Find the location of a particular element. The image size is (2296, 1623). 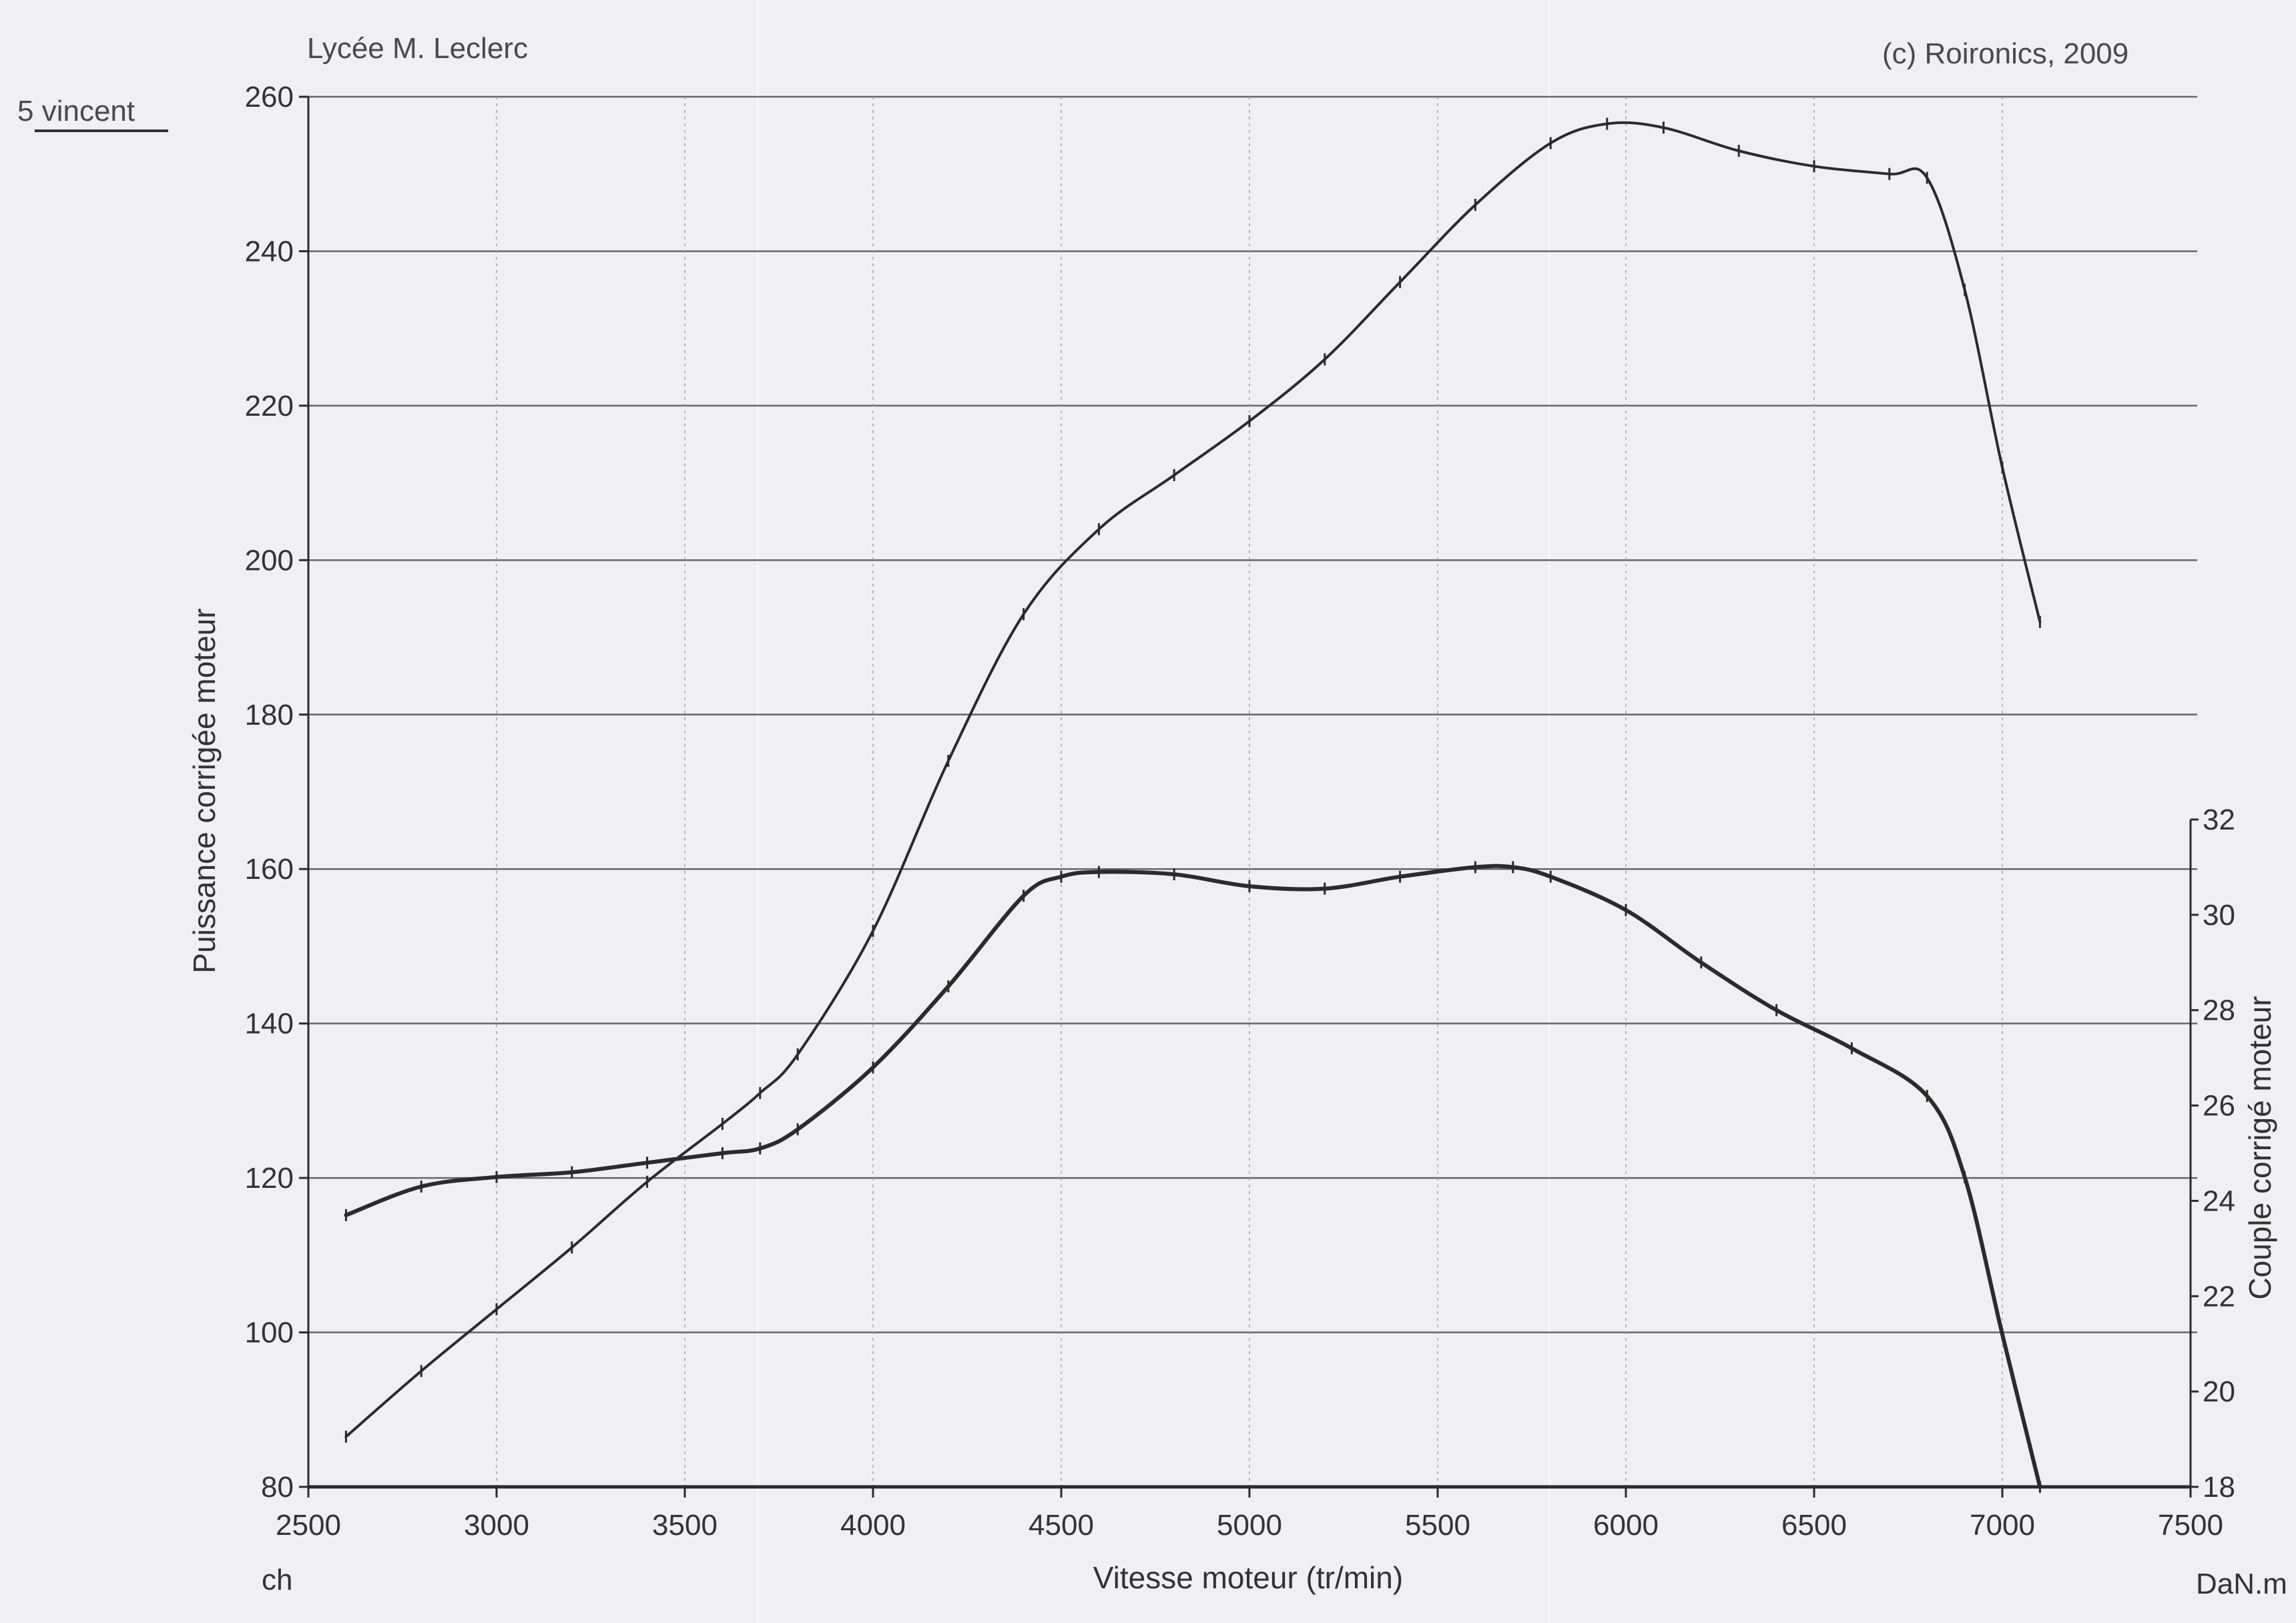

x-tick-label: 6000 is located at coordinates (1626, 1525).